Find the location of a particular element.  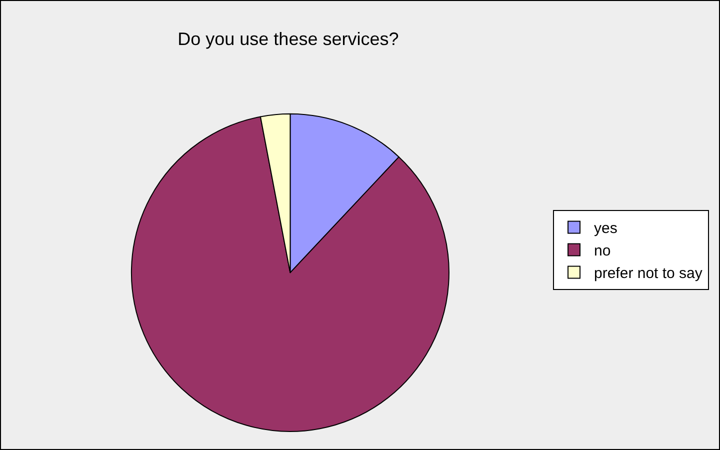

legend-label: prefer not to say is located at coordinates (648, 273).